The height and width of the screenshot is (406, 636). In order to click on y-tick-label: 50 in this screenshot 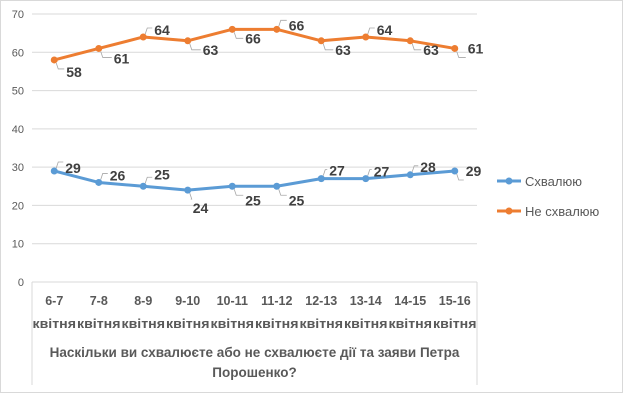, I will do `click(18, 92)`.